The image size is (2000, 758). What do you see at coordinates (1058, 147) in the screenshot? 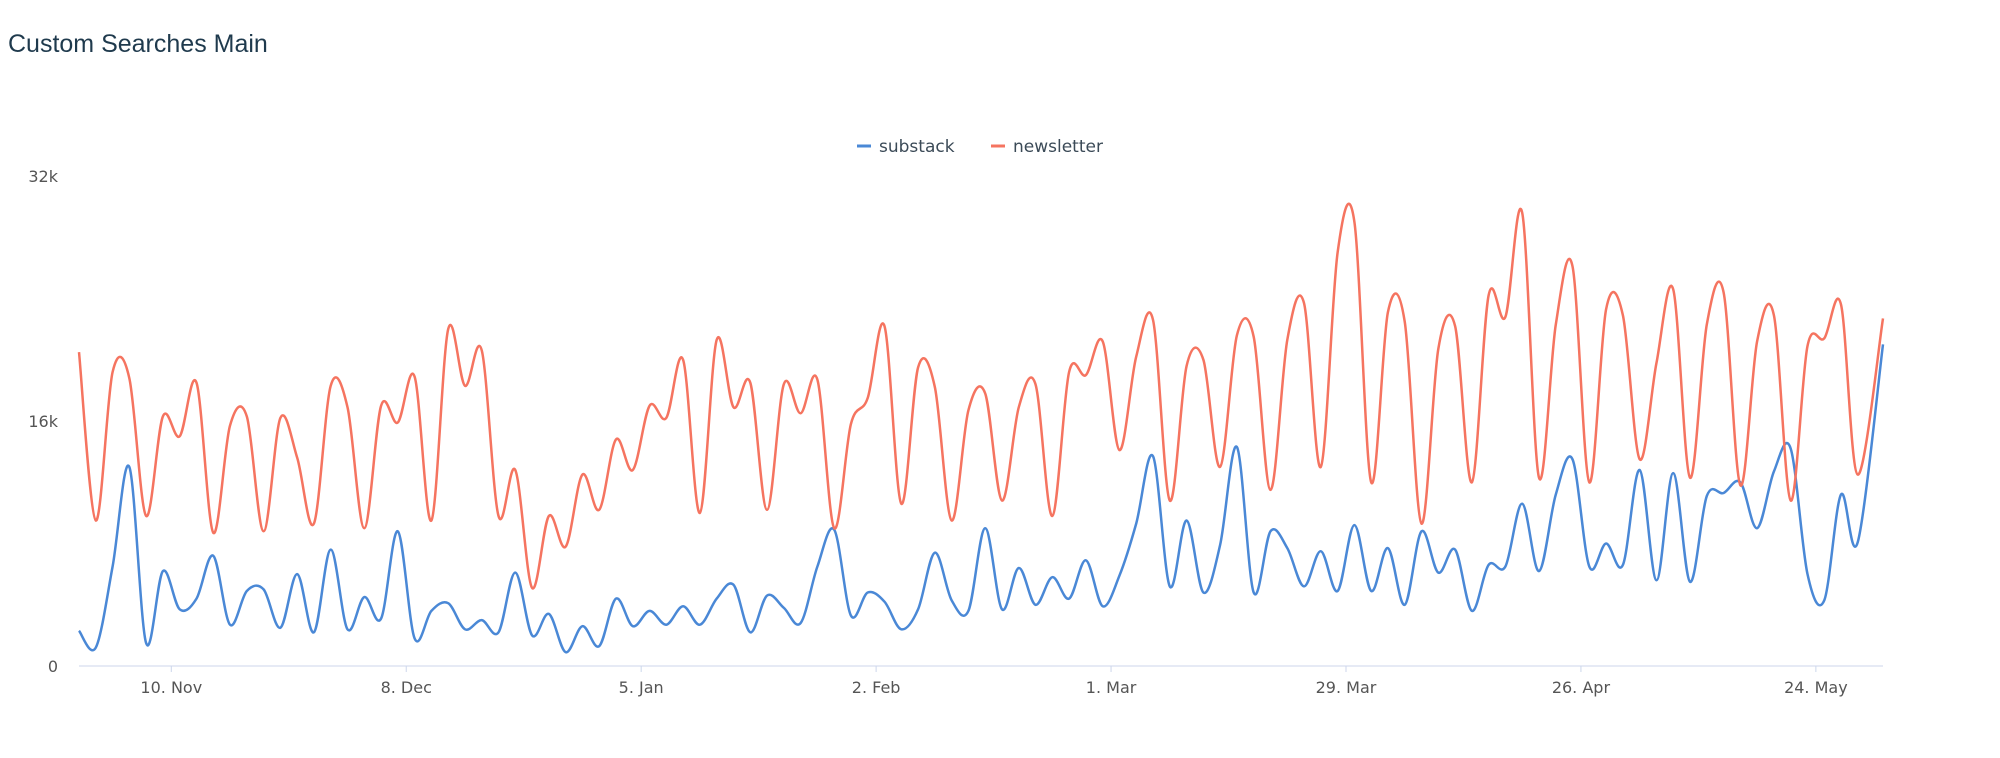
I see `legend-label-newsletter: newsletter` at bounding box center [1058, 147].